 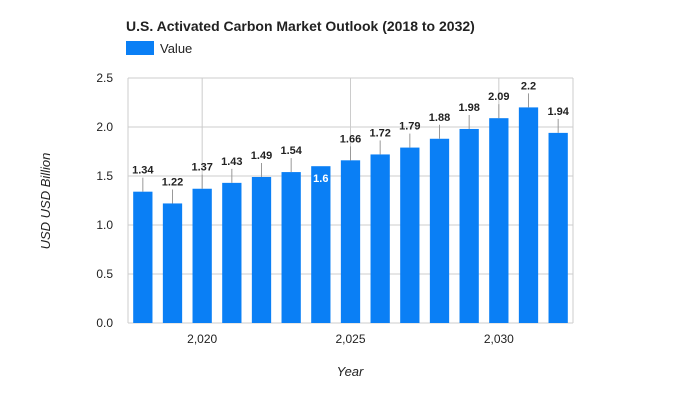 What do you see at coordinates (261, 156) in the screenshot?
I see `data-label: 1.49` at bounding box center [261, 156].